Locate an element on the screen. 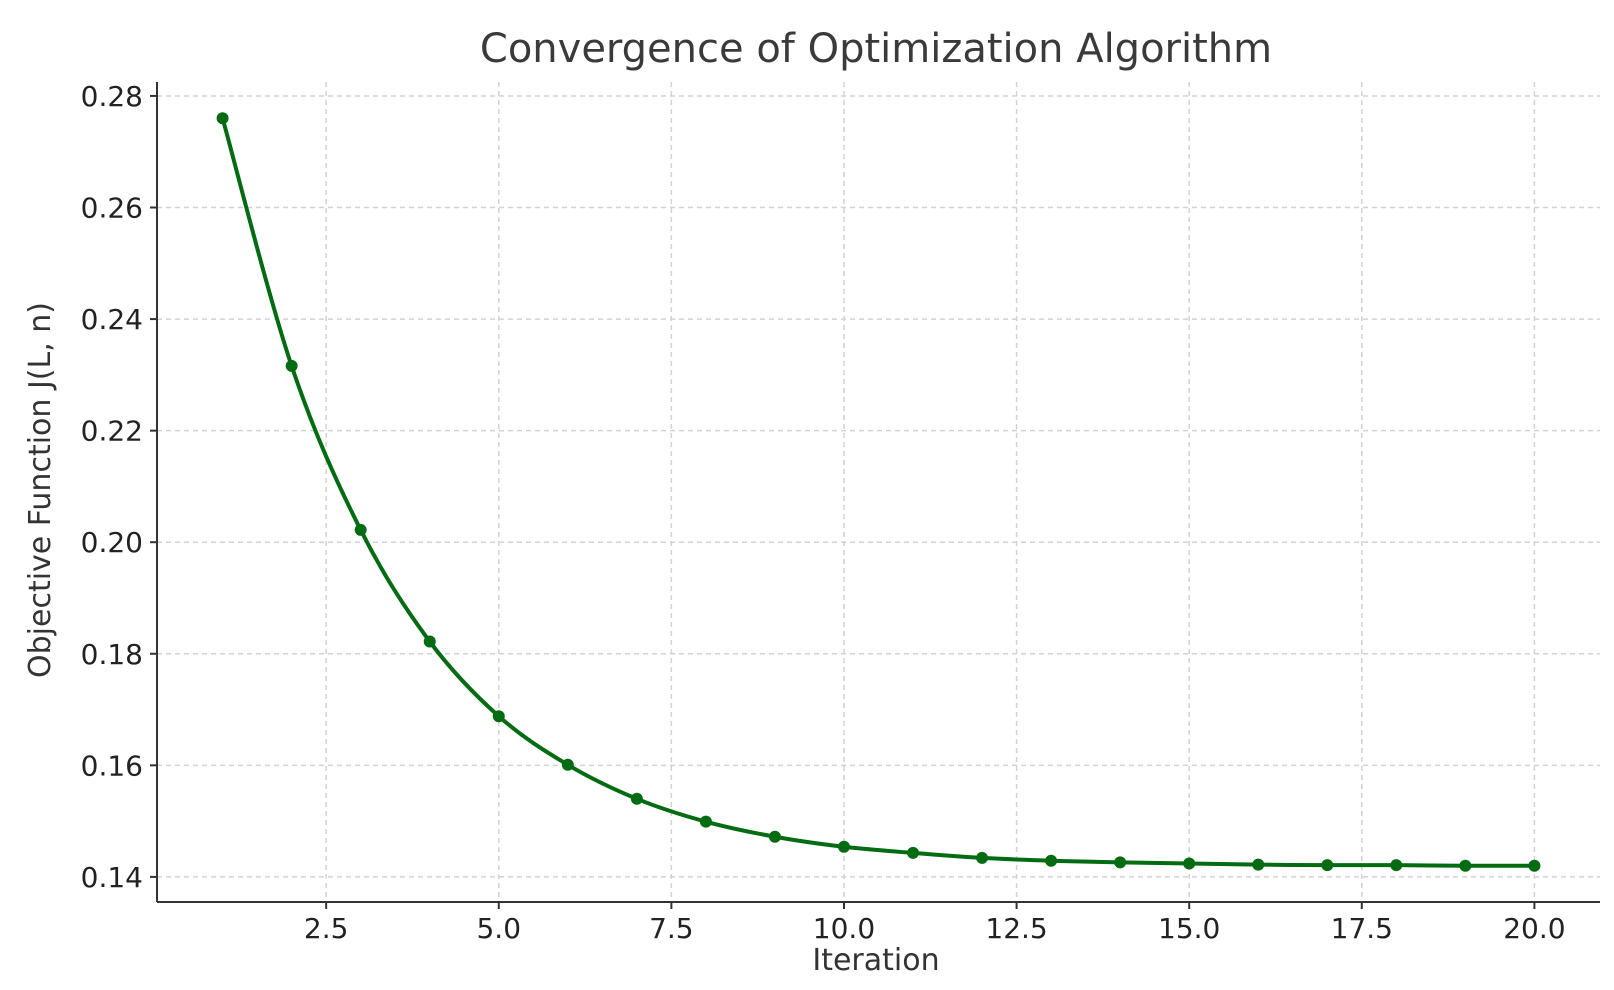 The width and height of the screenshot is (1614, 990). x-tick-label: 17.5 is located at coordinates (1362, 928).